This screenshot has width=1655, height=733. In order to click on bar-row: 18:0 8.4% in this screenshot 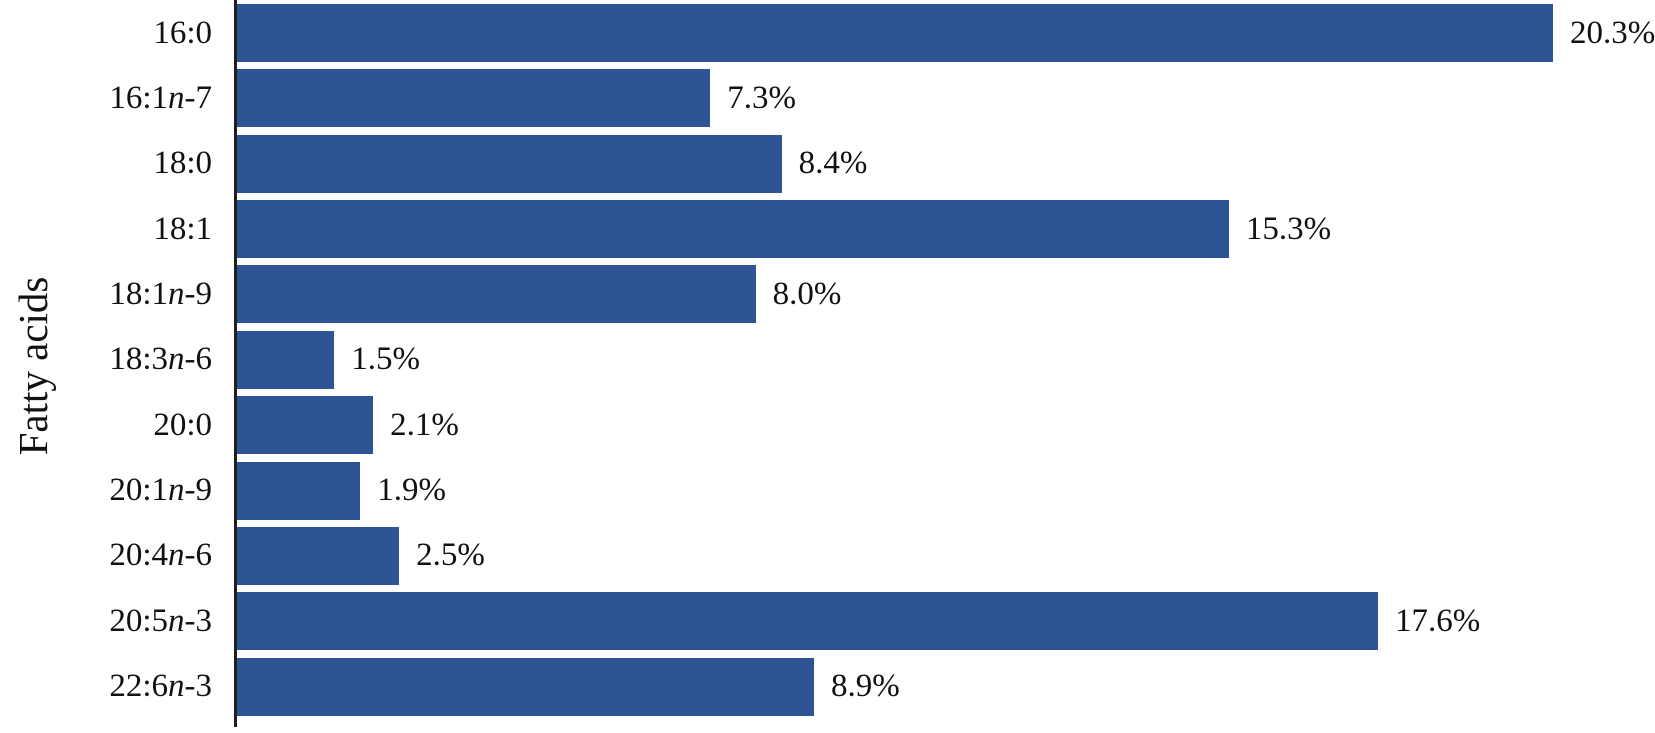, I will do `click(827, 167)`.